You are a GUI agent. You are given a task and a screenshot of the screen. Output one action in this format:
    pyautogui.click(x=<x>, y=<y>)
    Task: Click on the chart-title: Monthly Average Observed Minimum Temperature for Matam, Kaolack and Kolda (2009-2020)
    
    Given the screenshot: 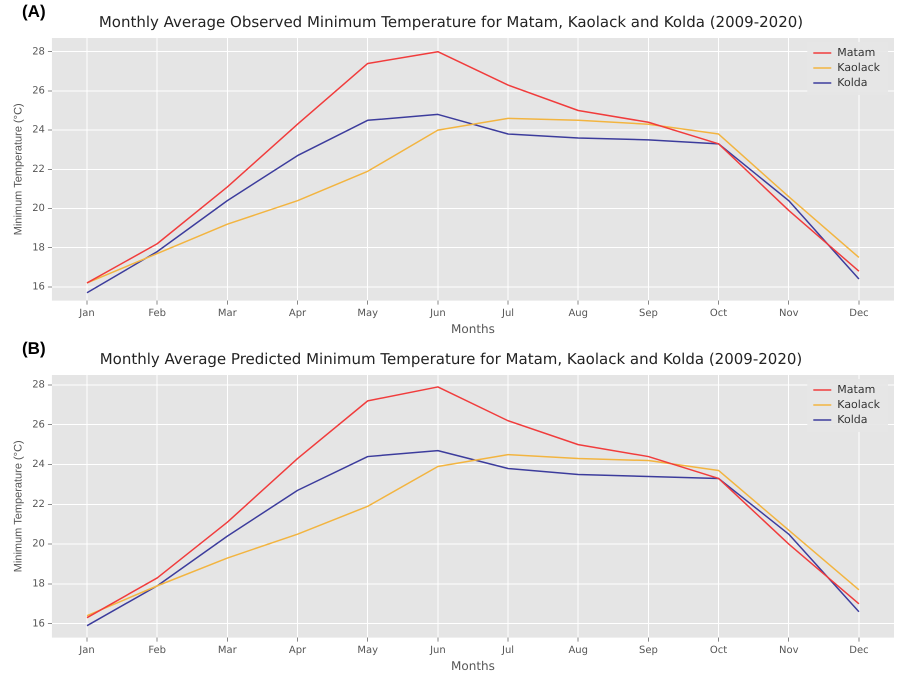 What is the action you would take?
    pyautogui.click(x=451, y=21)
    